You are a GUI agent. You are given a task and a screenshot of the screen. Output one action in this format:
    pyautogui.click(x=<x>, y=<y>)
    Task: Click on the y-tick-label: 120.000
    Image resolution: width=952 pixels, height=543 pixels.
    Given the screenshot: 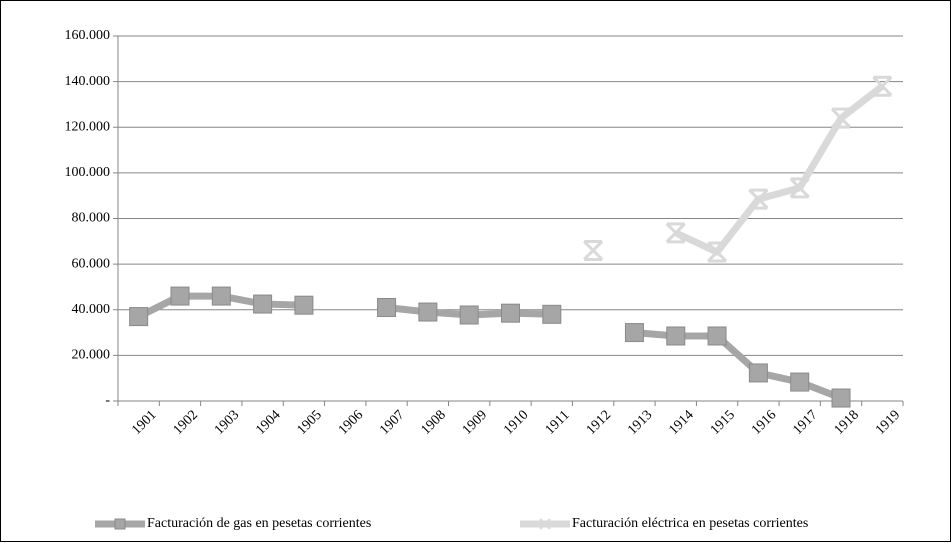 What is the action you would take?
    pyautogui.click(x=88, y=126)
    